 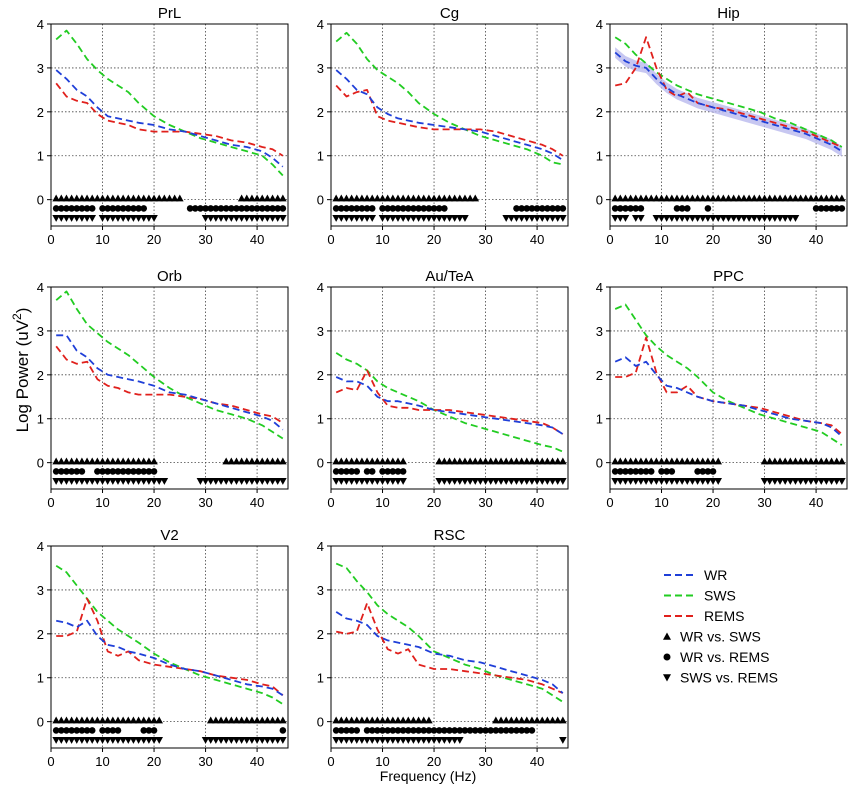 I want to click on legend-label: REMS, so click(x=724, y=616).